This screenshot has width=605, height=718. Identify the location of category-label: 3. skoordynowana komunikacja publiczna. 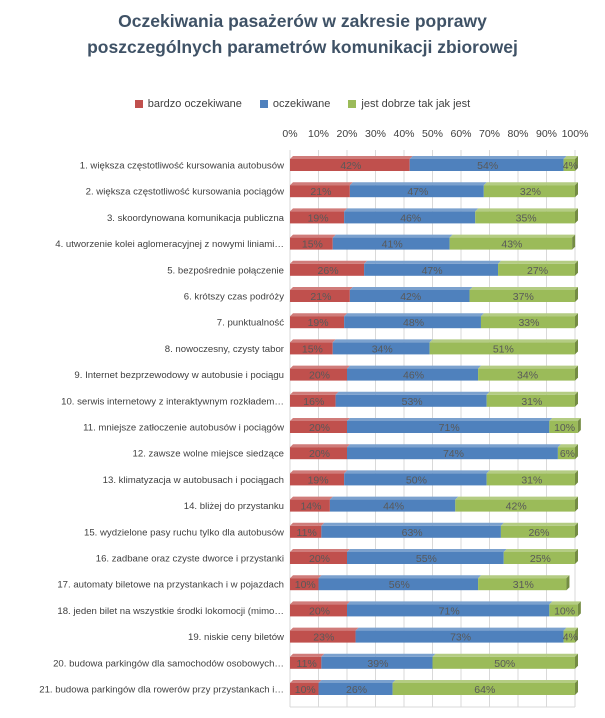
(196, 218).